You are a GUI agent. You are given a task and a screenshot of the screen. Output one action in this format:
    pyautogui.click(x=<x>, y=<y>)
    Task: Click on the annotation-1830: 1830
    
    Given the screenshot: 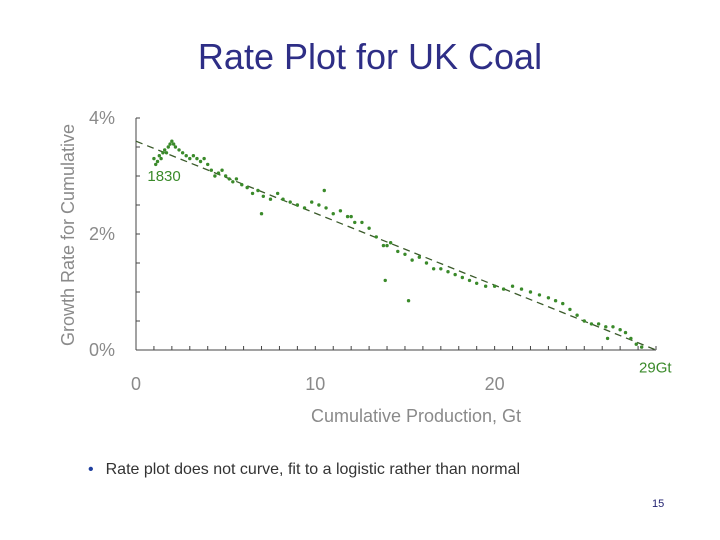 What is the action you would take?
    pyautogui.click(x=163, y=176)
    